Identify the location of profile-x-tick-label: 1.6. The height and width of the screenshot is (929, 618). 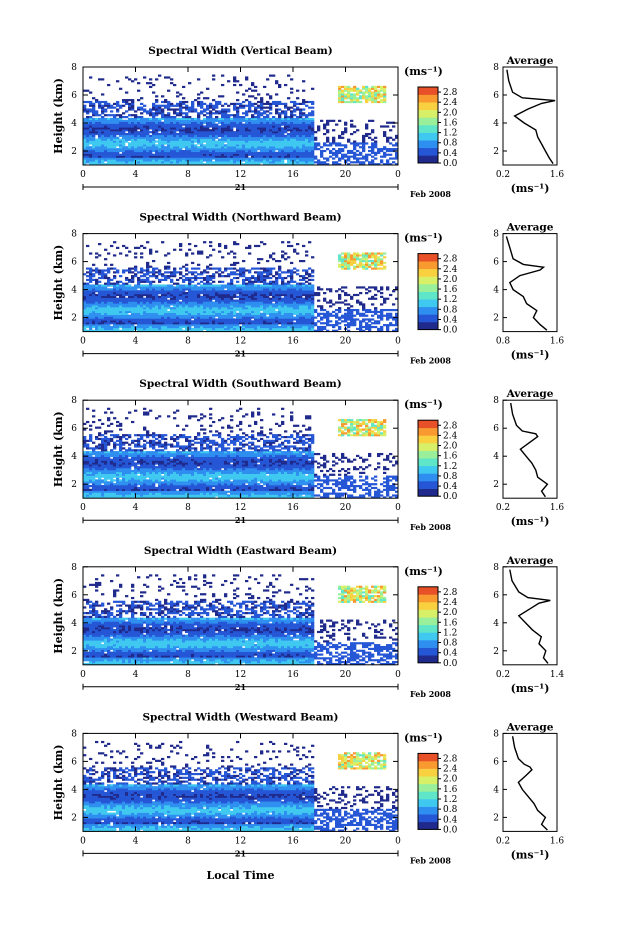
(557, 175).